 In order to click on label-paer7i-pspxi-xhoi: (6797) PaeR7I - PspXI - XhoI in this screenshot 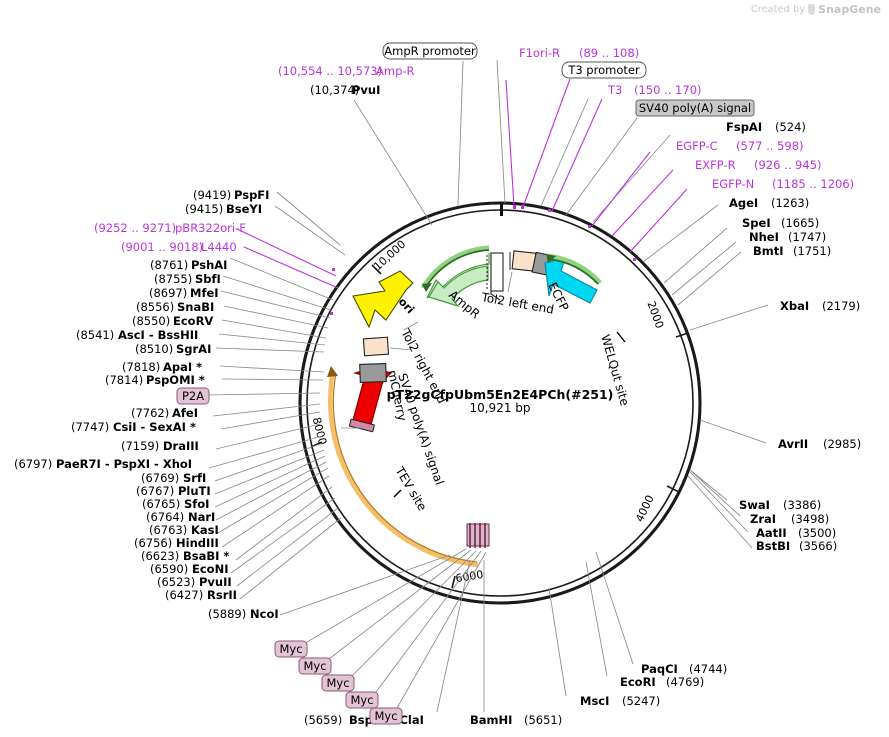, I will do `click(103, 464)`.